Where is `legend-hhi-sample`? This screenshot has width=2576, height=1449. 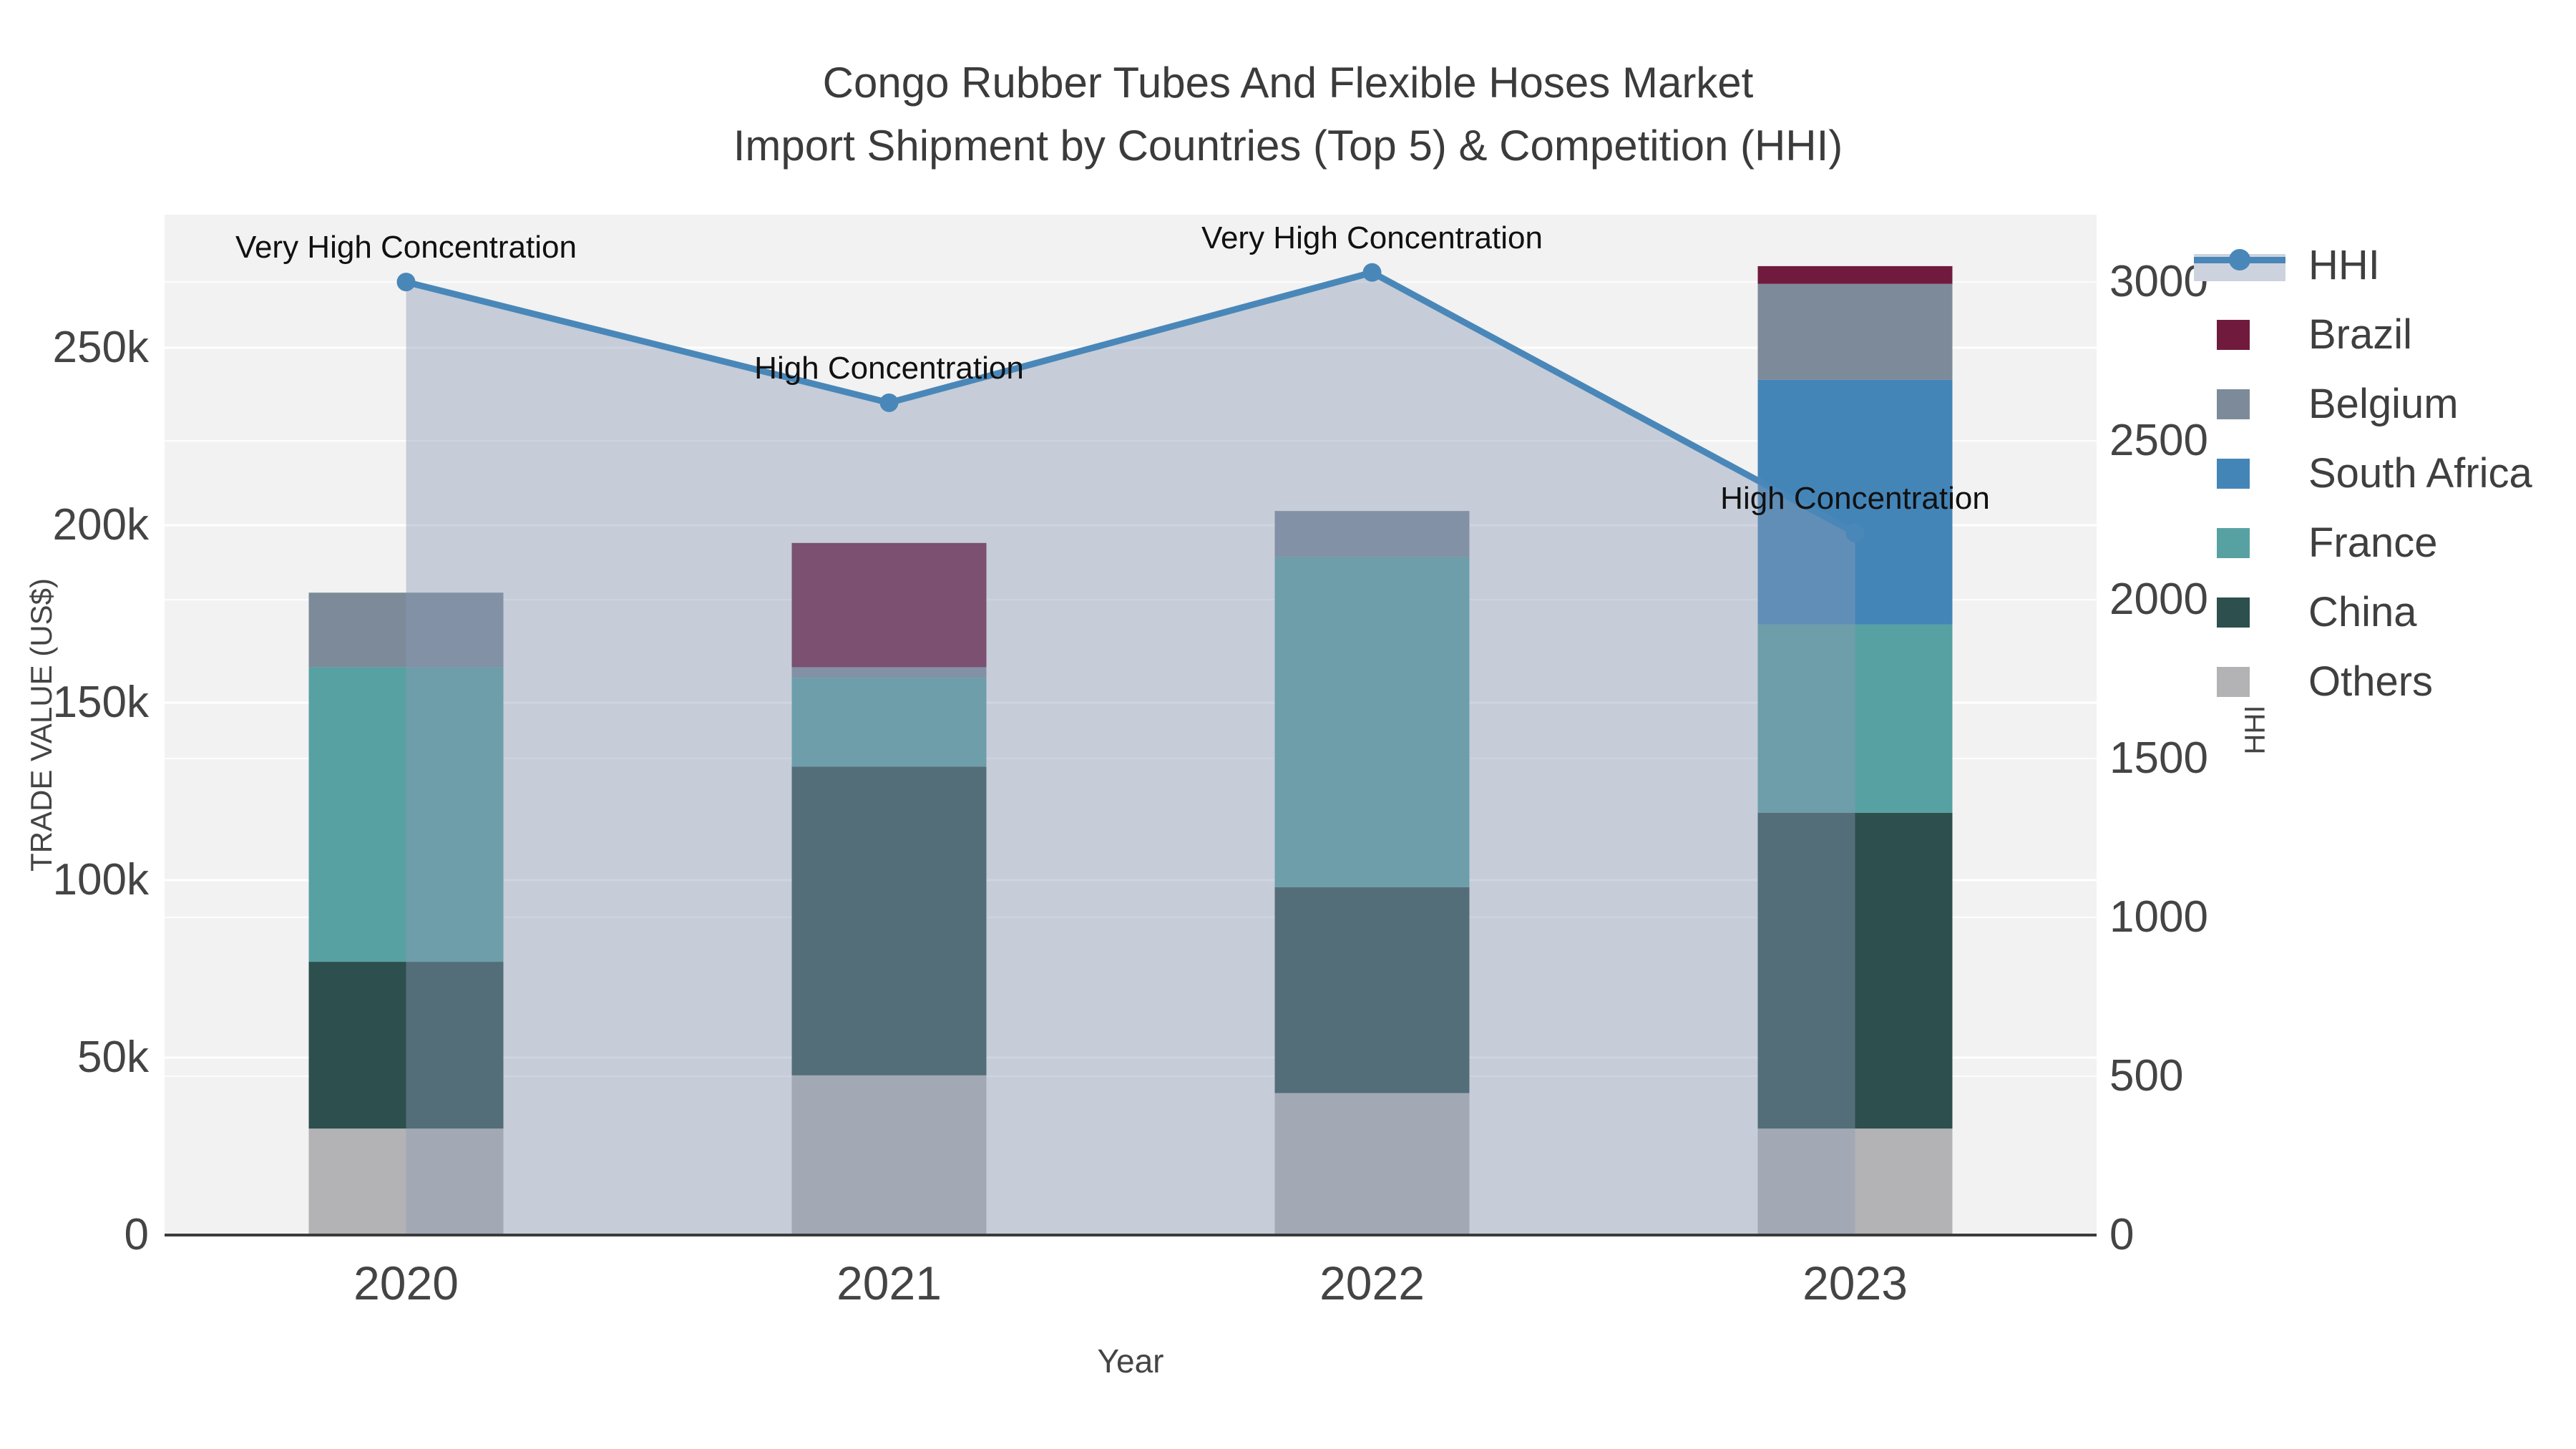 legend-hhi-sample is located at coordinates (2239, 265).